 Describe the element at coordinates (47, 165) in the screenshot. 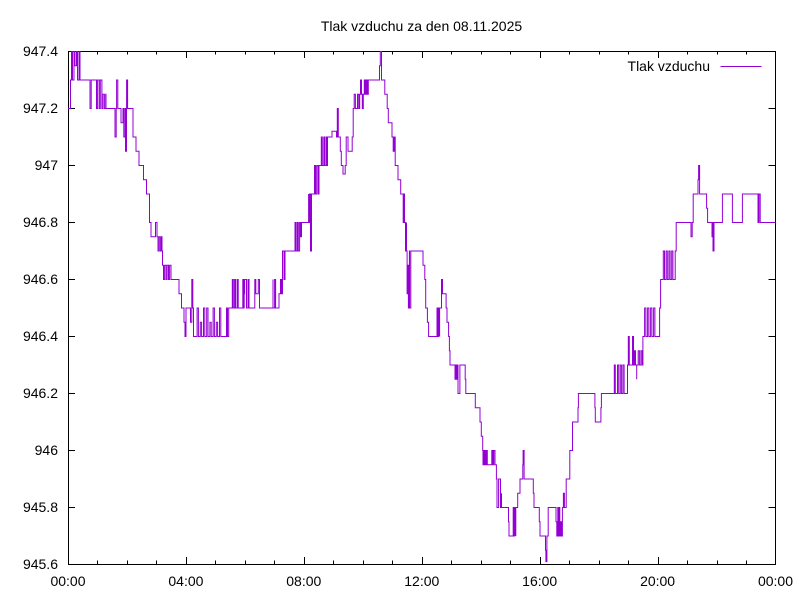

I see `svg-text: 947` at that location.